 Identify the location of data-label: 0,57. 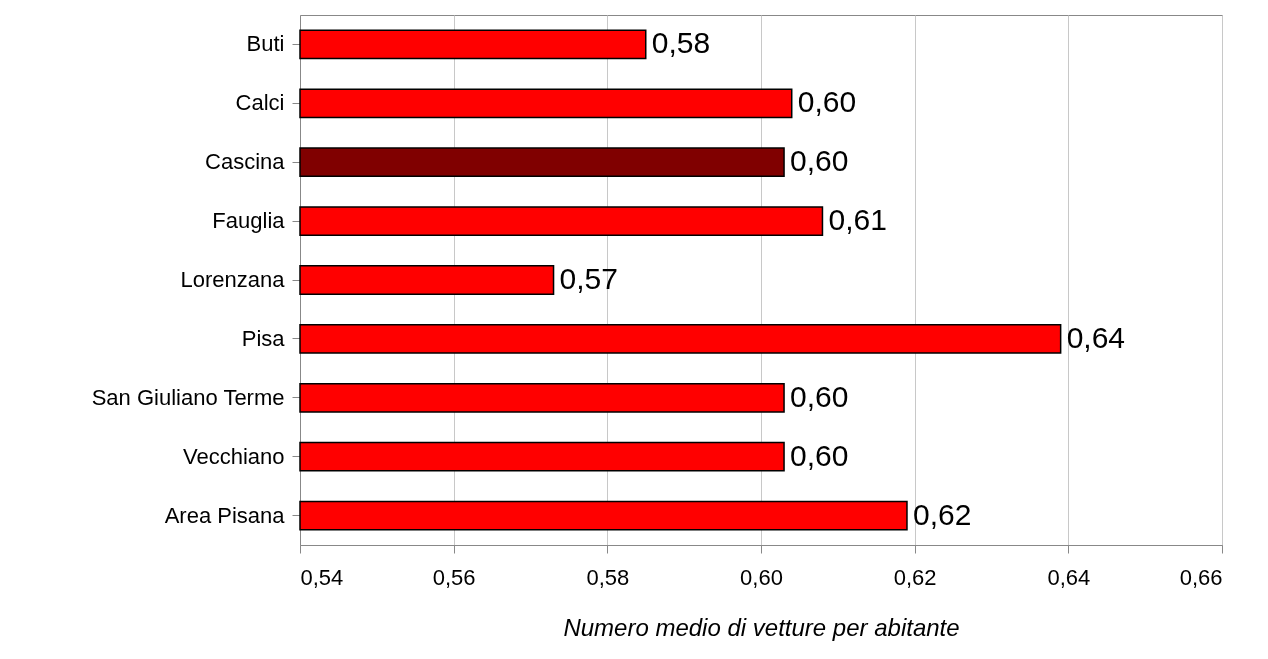
(588, 278).